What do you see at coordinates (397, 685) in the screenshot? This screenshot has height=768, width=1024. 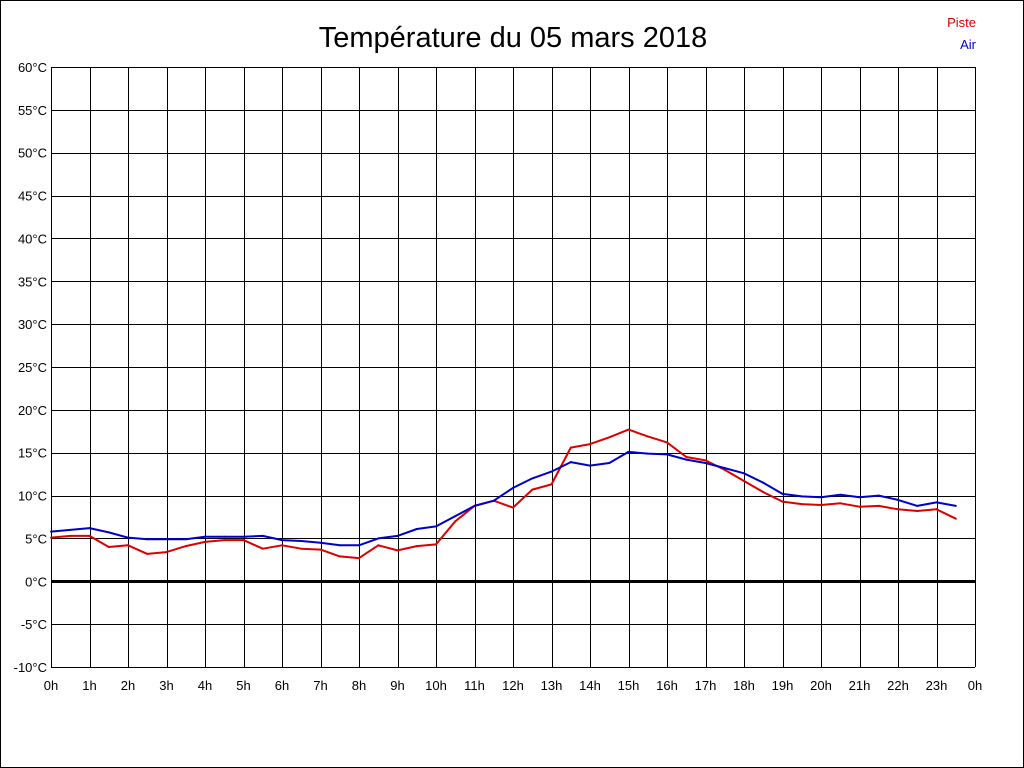 I see `x-tick-label: 9h` at bounding box center [397, 685].